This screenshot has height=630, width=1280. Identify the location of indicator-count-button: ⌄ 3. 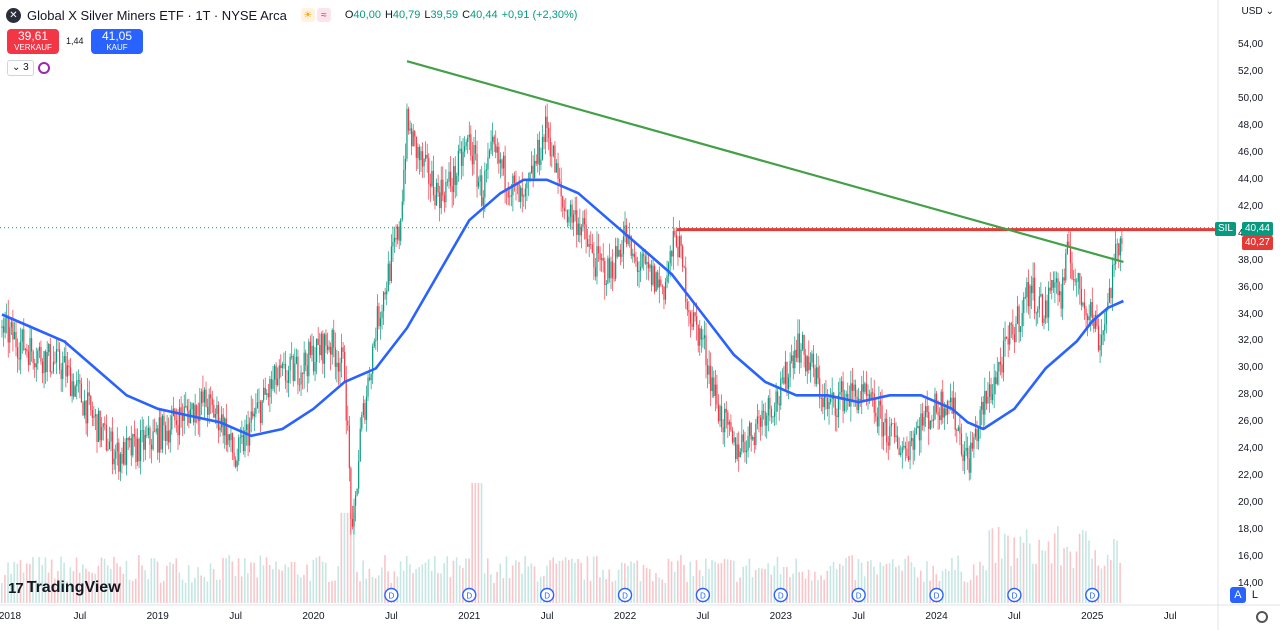
(20, 68).